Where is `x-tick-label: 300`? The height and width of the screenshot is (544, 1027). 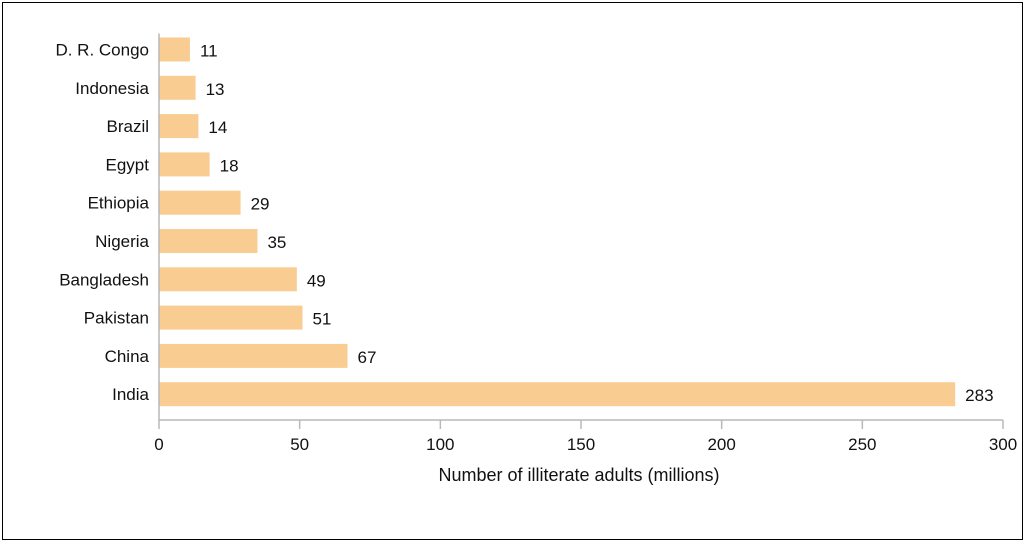
x-tick-label: 300 is located at coordinates (1003, 444).